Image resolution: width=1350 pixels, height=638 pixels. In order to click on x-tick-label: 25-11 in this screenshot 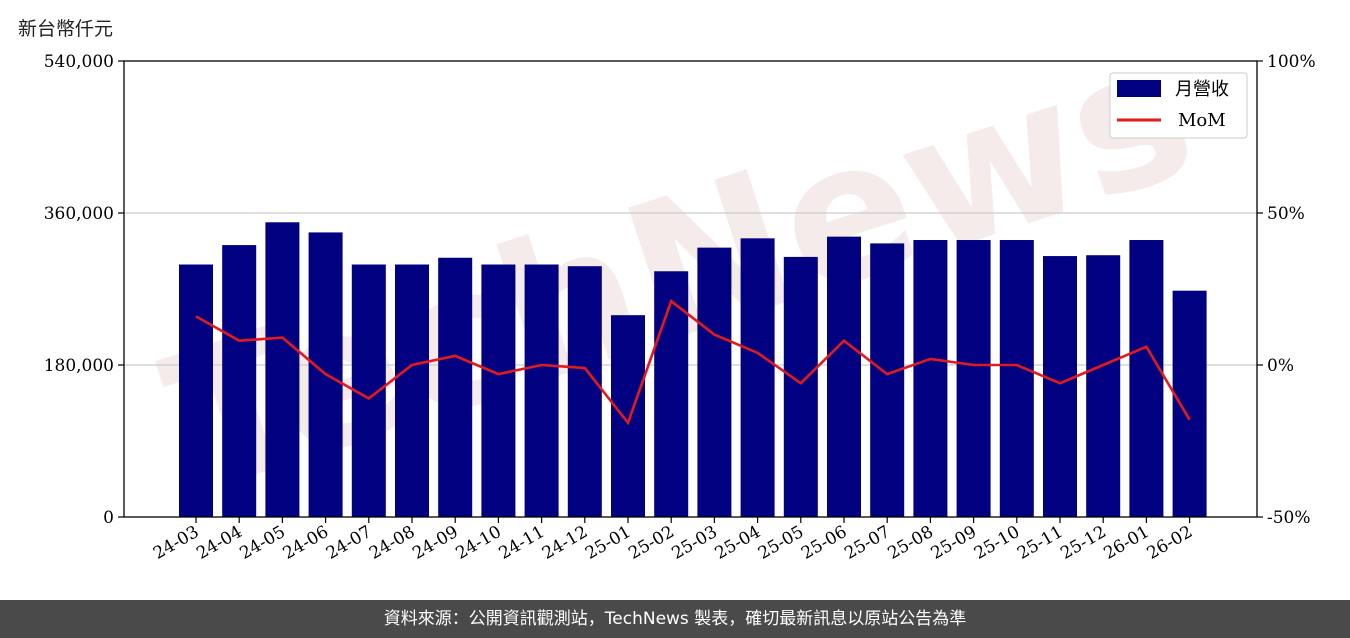, I will do `click(1040, 543)`.